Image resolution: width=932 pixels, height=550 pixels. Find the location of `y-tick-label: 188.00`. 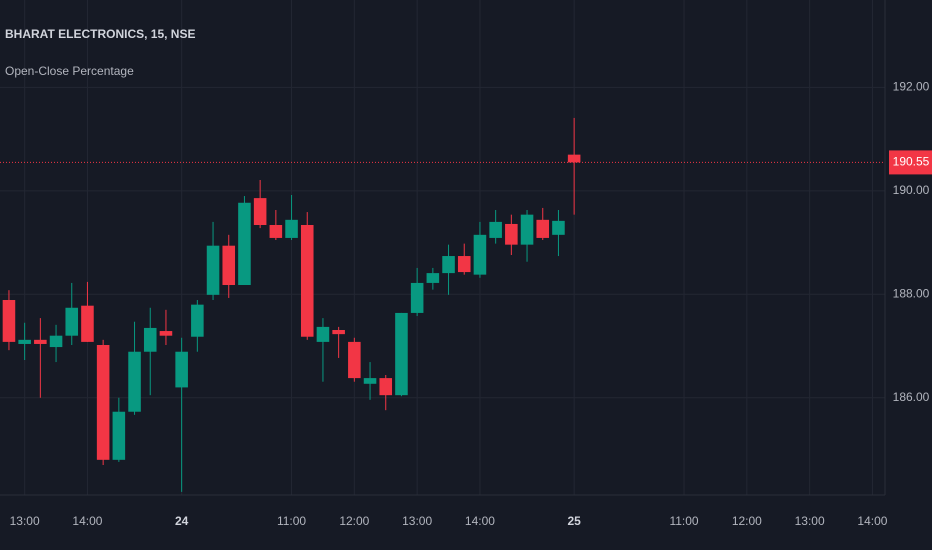

y-tick-label: 188.00 is located at coordinates (911, 293).